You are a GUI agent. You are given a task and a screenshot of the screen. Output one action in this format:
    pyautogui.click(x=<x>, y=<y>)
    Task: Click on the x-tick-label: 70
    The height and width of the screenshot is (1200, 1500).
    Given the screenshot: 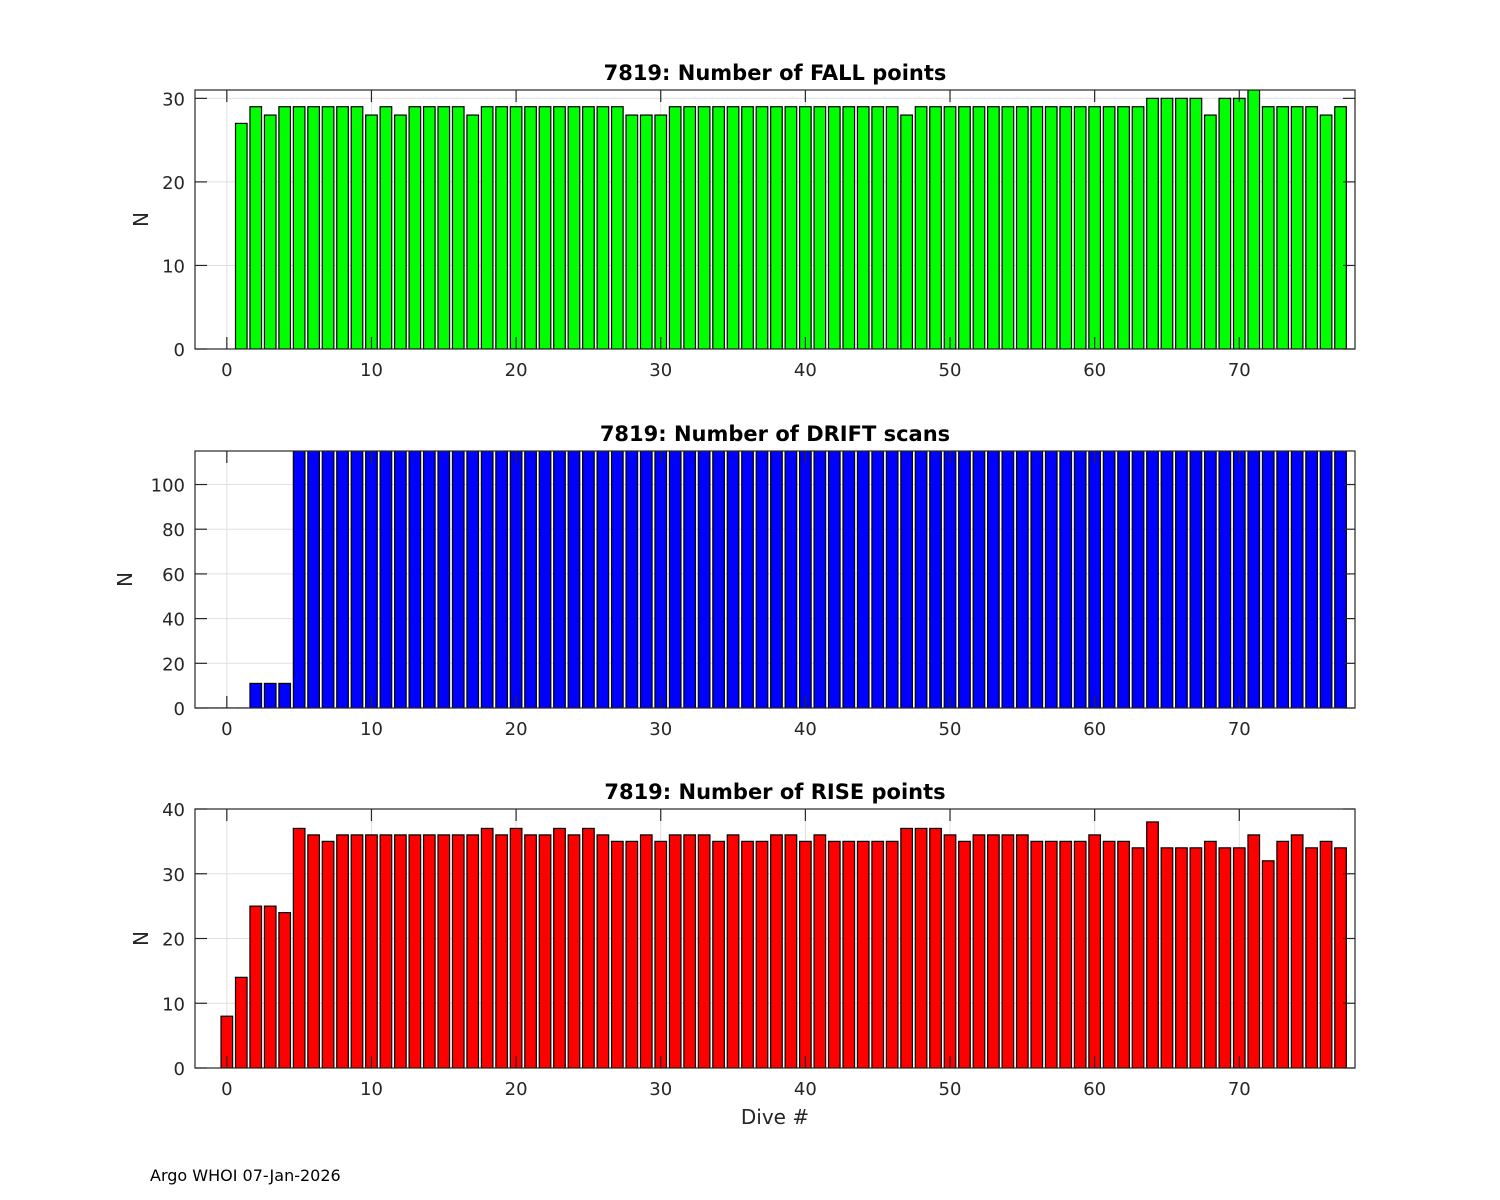 What is the action you would take?
    pyautogui.click(x=1239, y=370)
    